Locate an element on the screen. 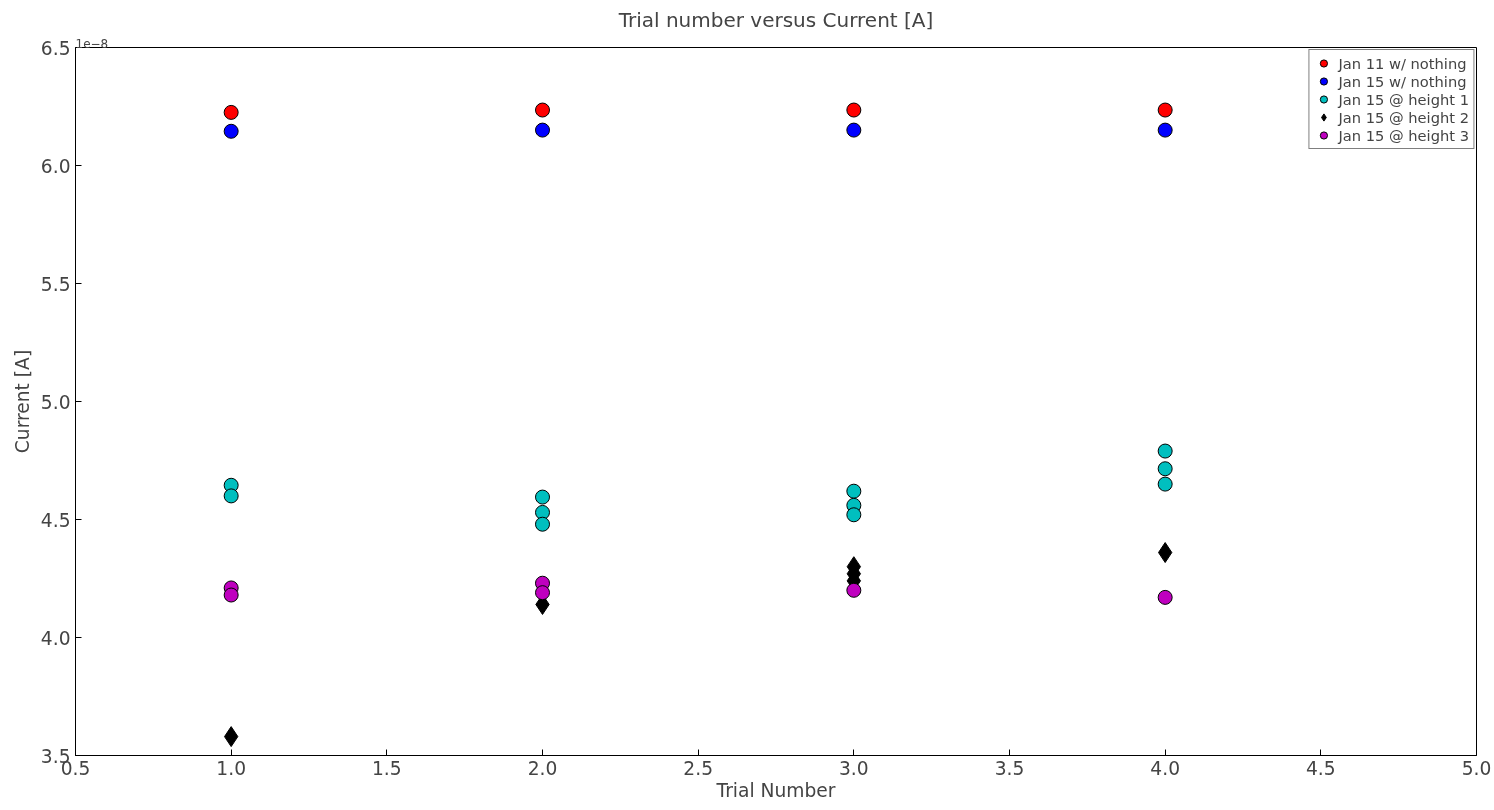 The height and width of the screenshot is (810, 1494). x-tick-label: 3.5 is located at coordinates (1009, 768).